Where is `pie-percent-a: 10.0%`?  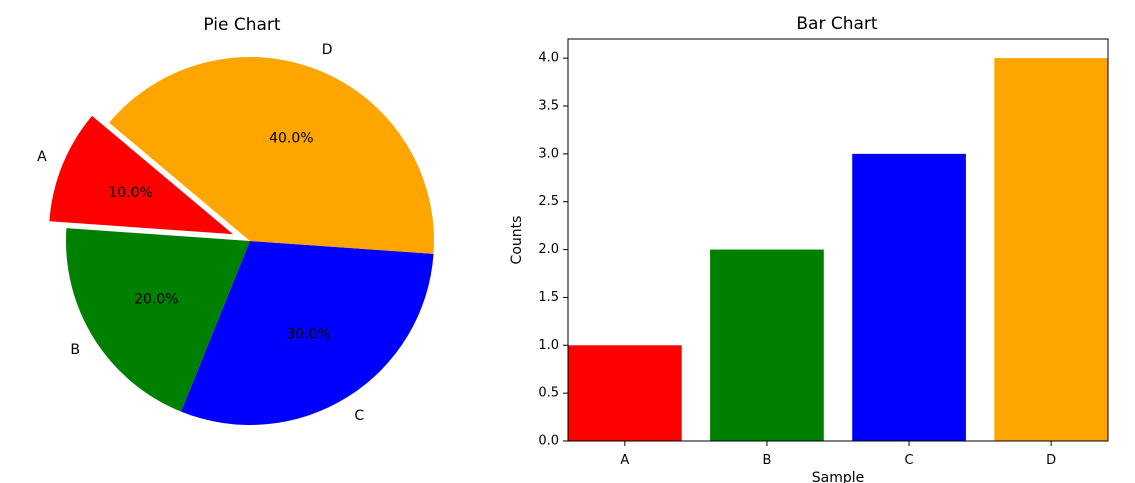 pie-percent-a: 10.0% is located at coordinates (130, 193).